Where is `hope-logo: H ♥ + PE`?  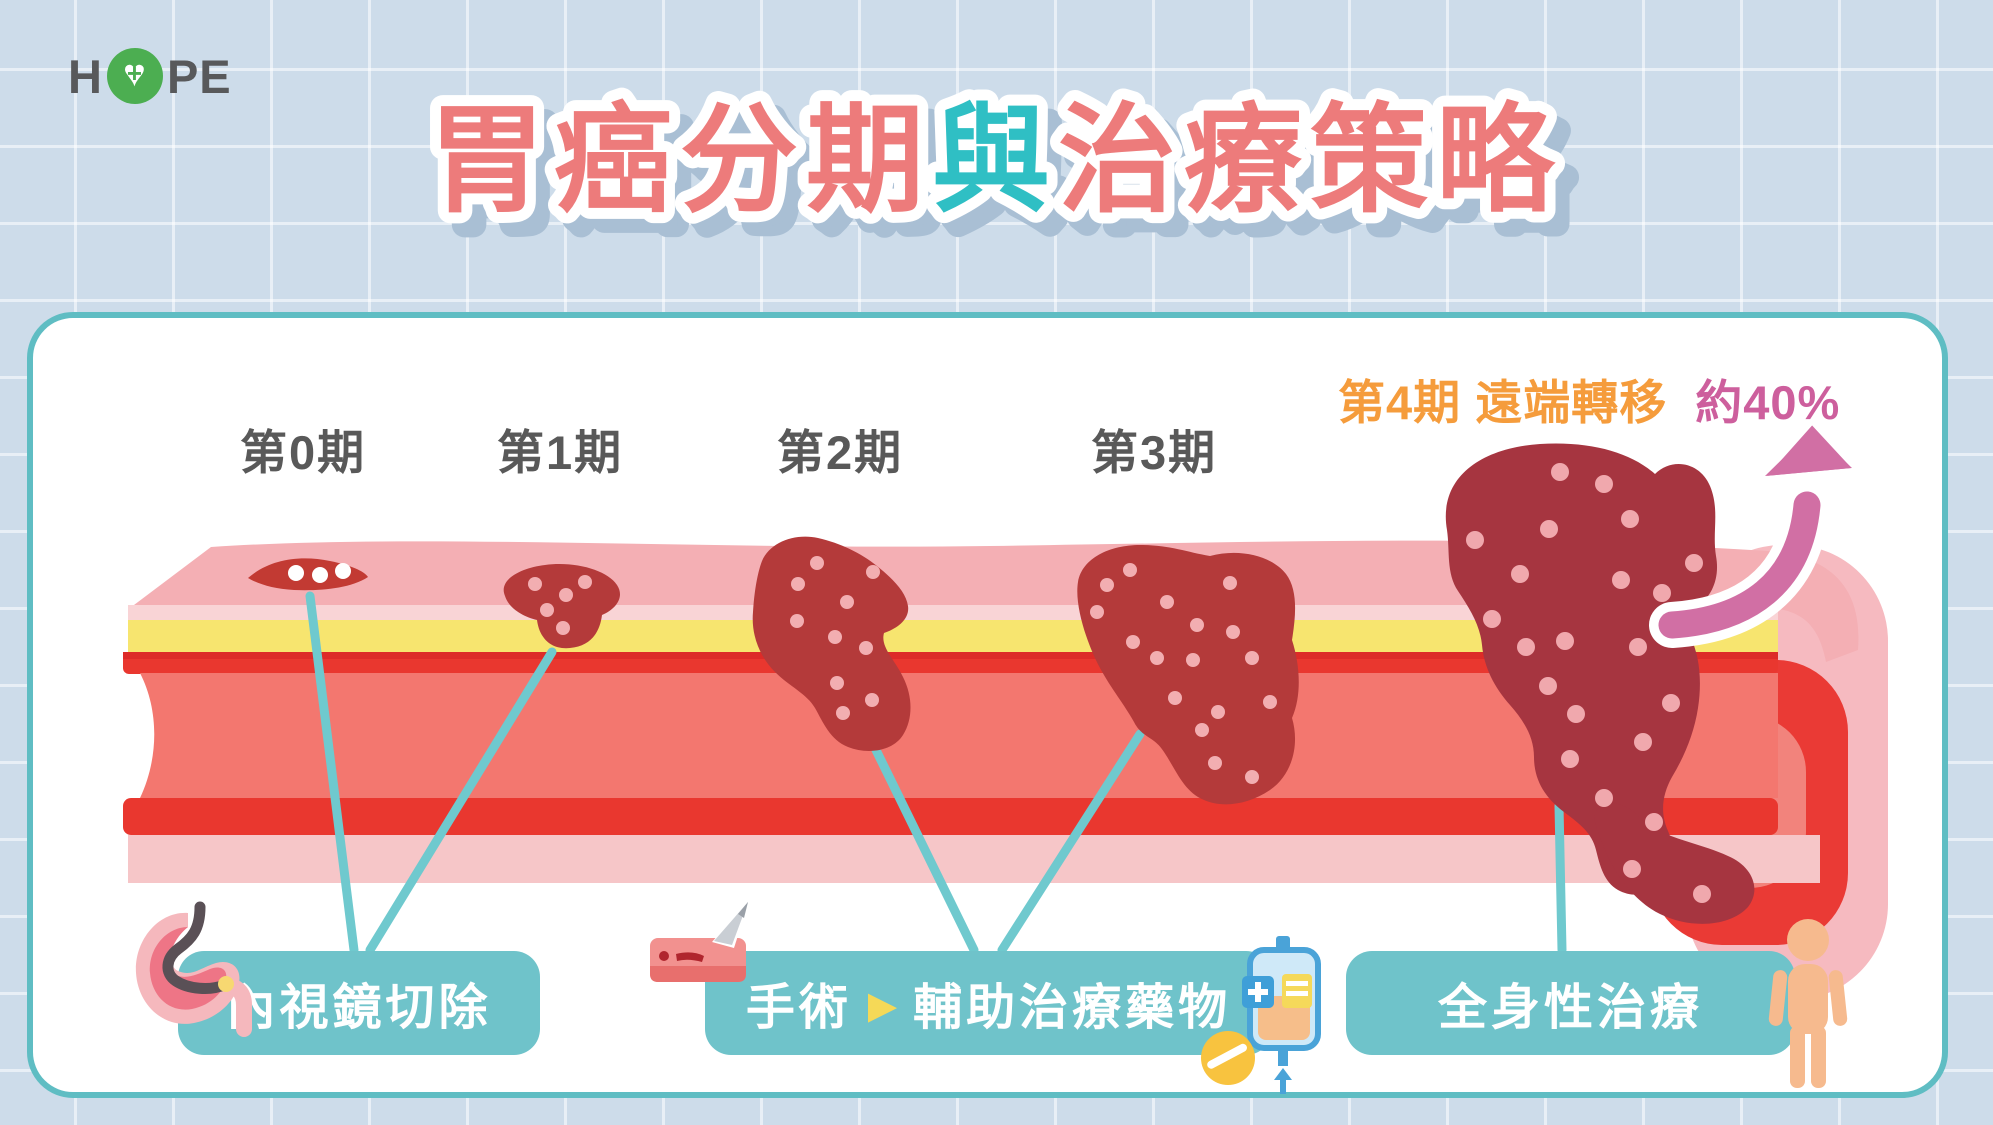 hope-logo: H ♥ + PE is located at coordinates (150, 76).